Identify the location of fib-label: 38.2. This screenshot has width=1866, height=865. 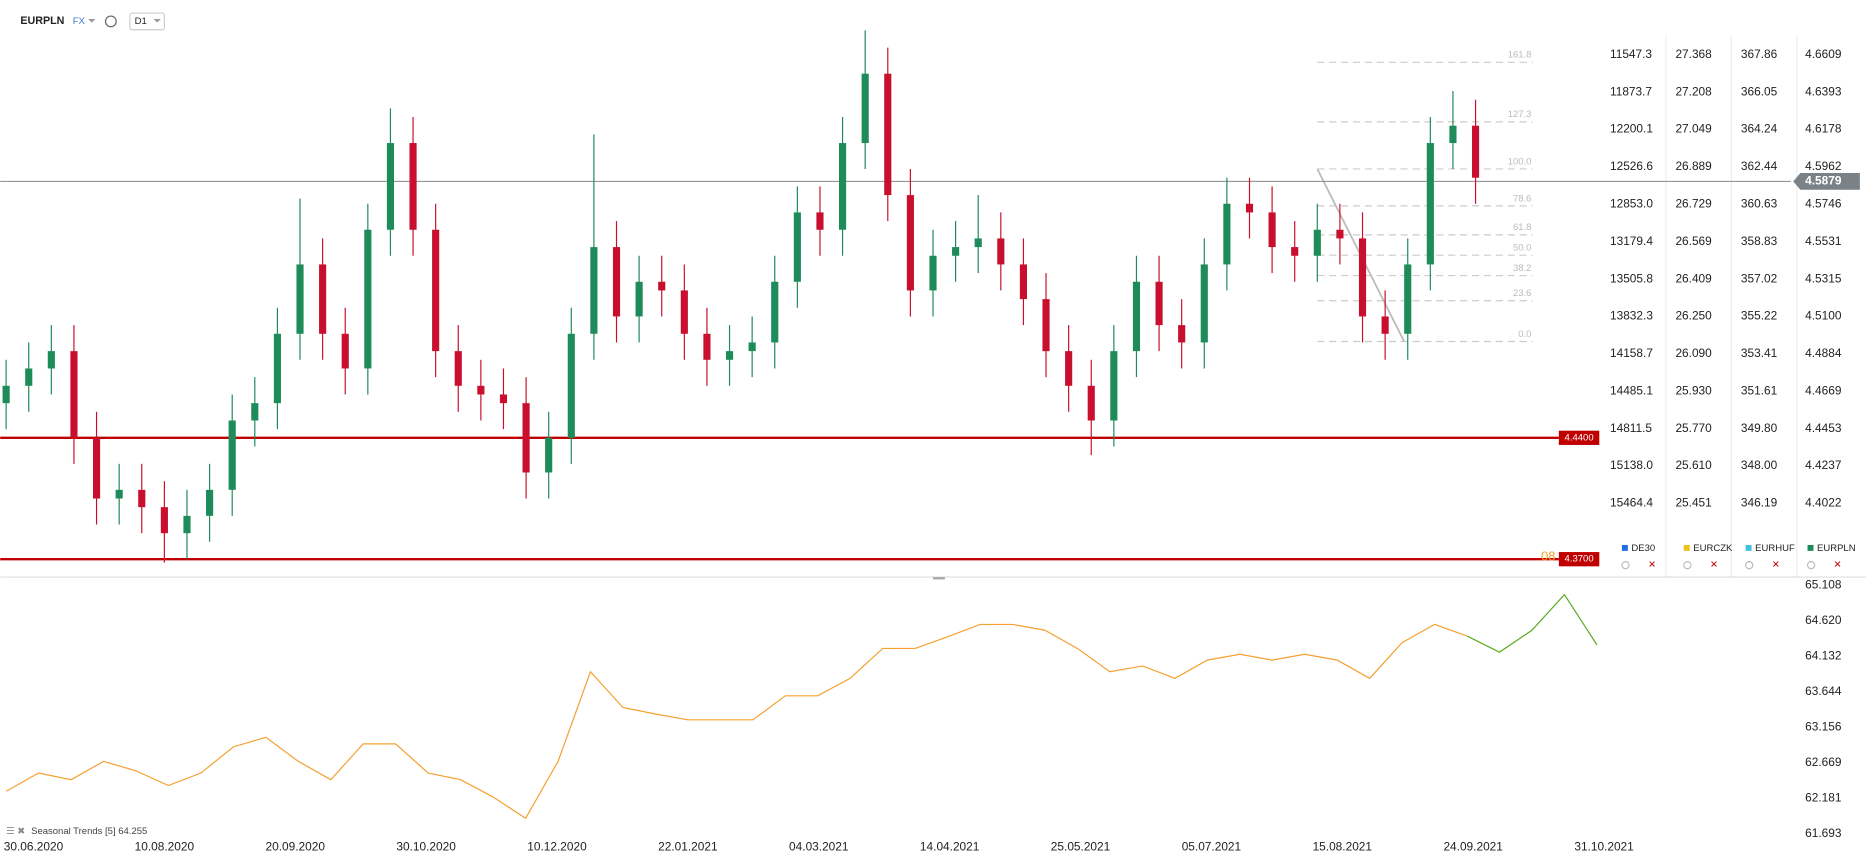
(1522, 268).